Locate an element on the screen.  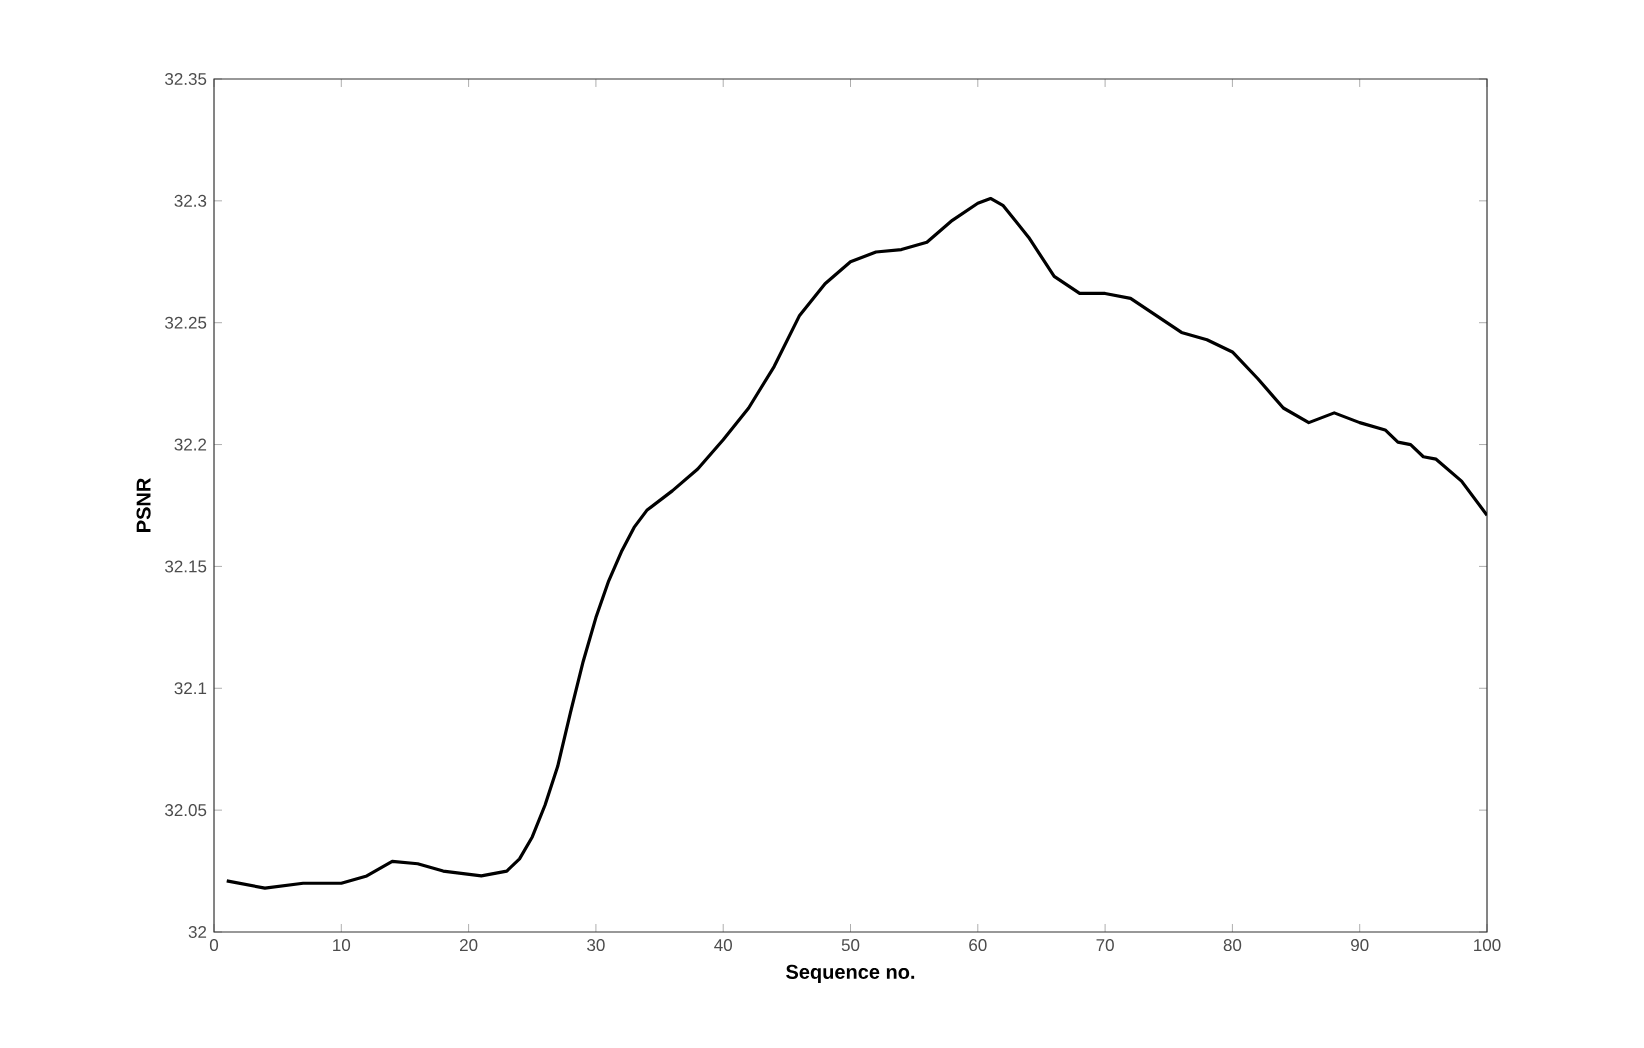
x-tick-label: 30 is located at coordinates (596, 945).